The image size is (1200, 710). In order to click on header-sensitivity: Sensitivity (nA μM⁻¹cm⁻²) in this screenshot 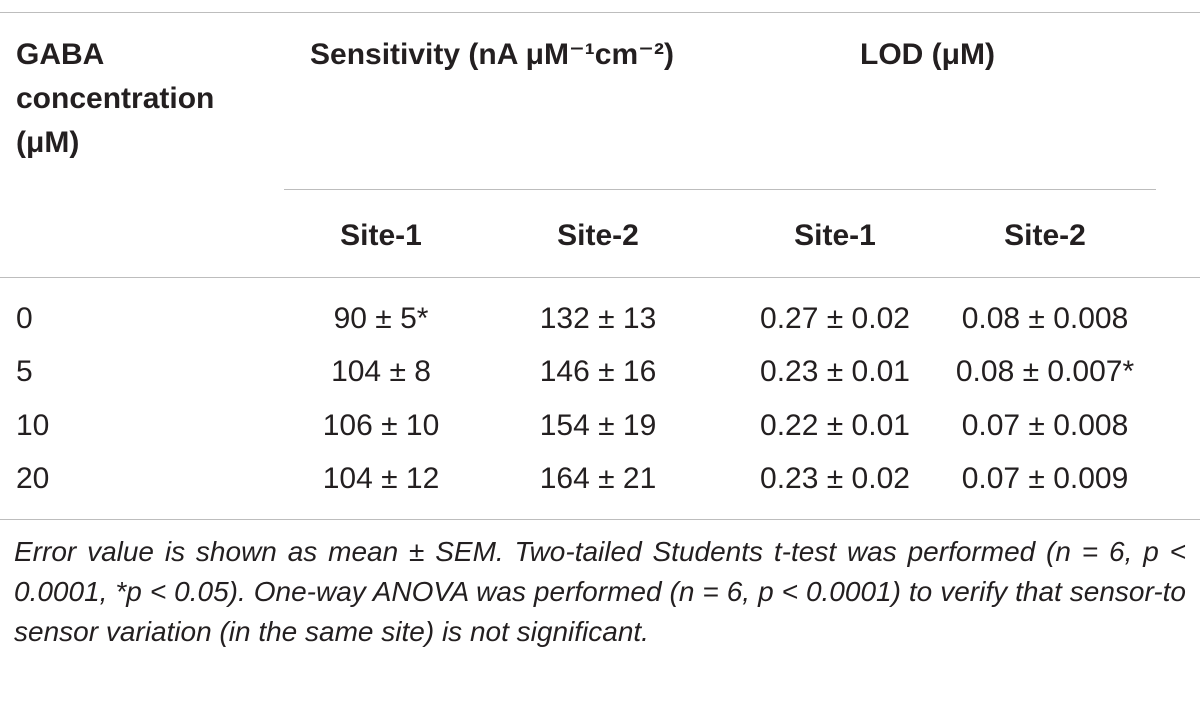, I will do `click(492, 54)`.